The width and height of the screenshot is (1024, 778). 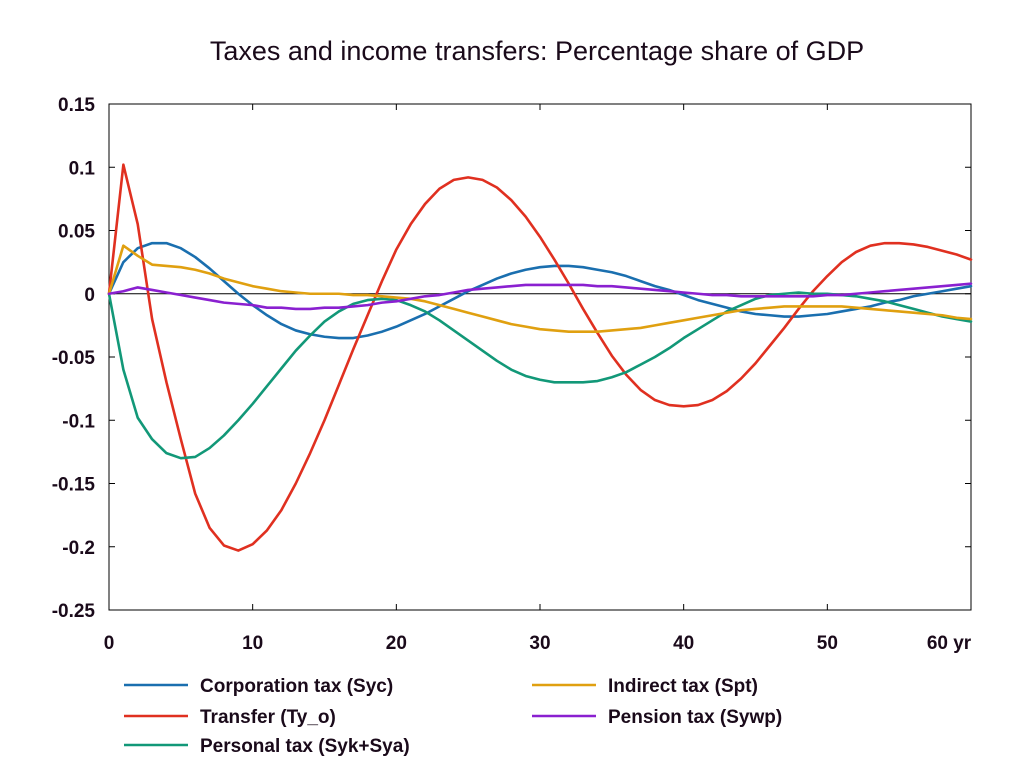 I want to click on y-tick-label: -0.25, so click(x=74, y=611).